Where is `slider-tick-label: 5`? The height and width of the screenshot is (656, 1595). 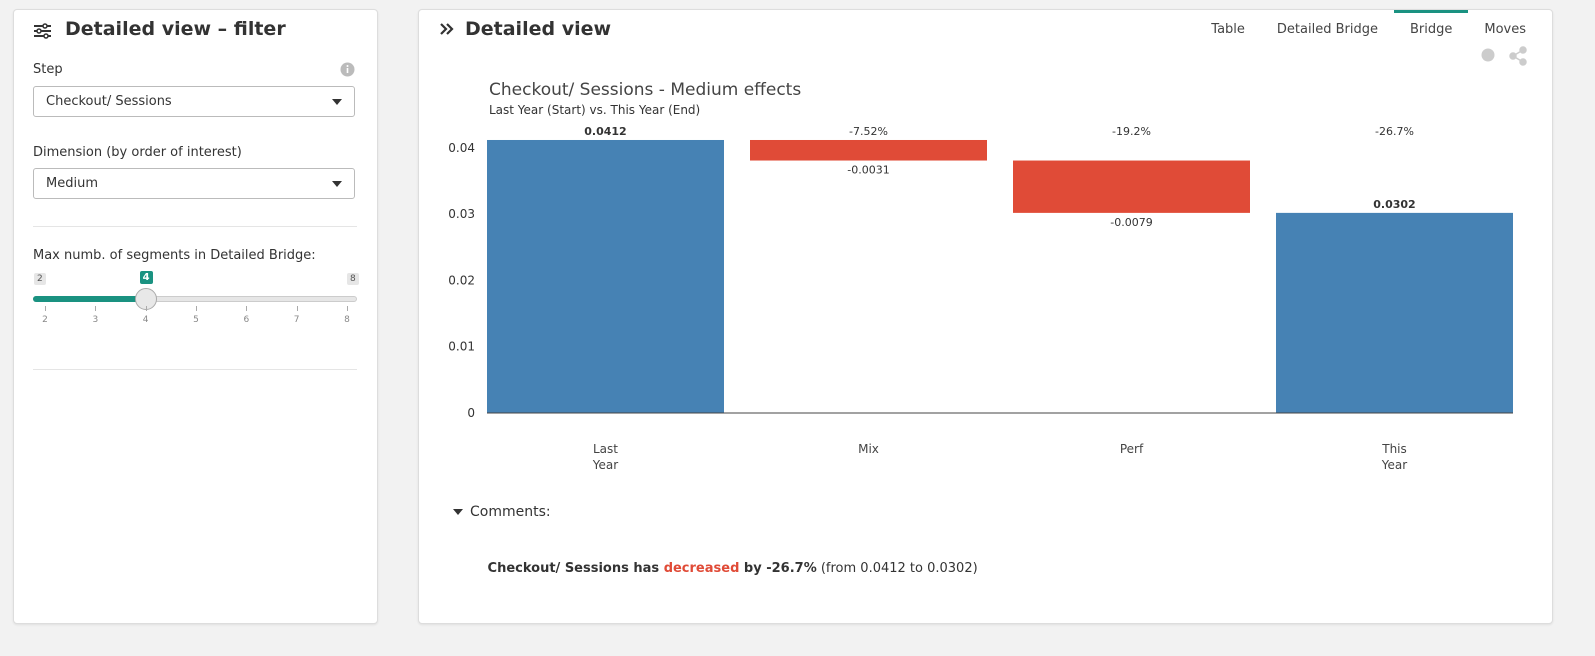
slider-tick-label: 5 is located at coordinates (196, 320).